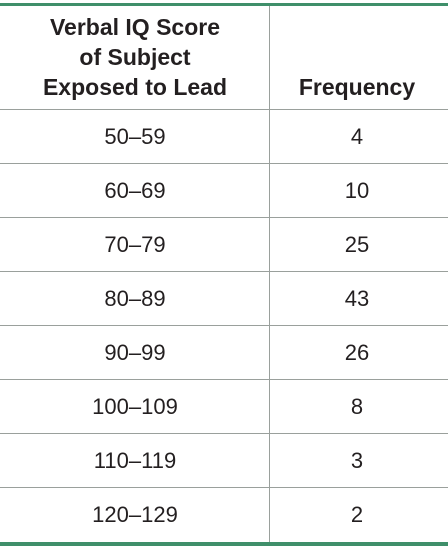 Image resolution: width=448 pixels, height=552 pixels. Describe the element at coordinates (357, 136) in the screenshot. I see `cell-frequency: 4` at that location.